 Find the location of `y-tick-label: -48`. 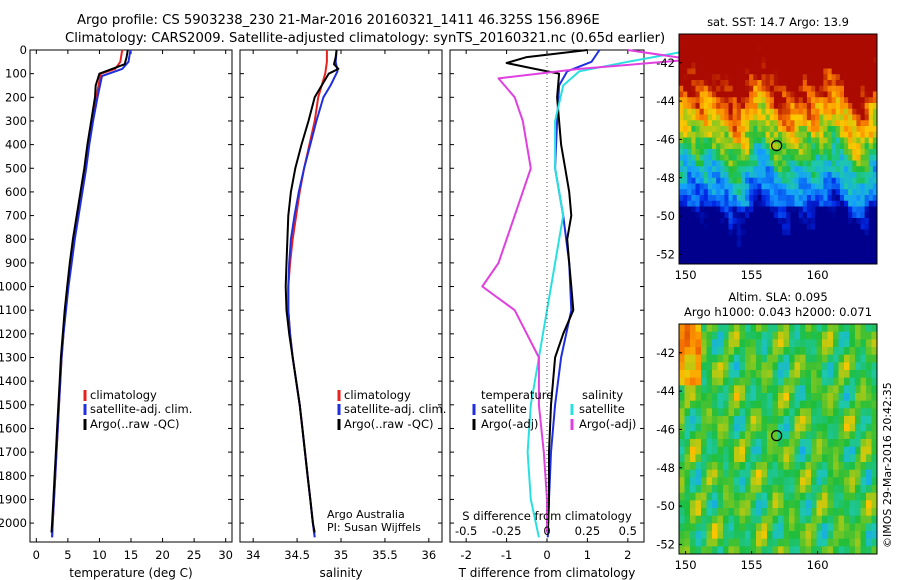

y-tick-label: -48 is located at coordinates (665, 468).